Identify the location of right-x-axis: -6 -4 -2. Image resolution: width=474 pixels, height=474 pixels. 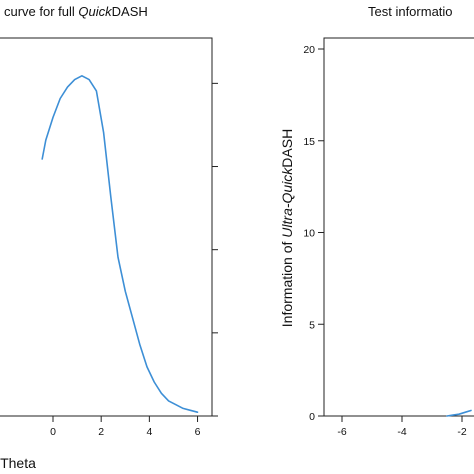
(402, 427).